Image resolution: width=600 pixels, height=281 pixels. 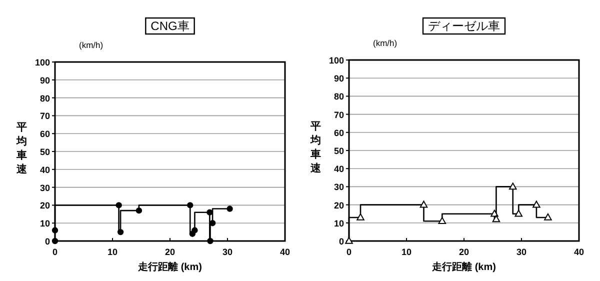 What do you see at coordinates (170, 26) in the screenshot?
I see `chart-title: CNG車` at bounding box center [170, 26].